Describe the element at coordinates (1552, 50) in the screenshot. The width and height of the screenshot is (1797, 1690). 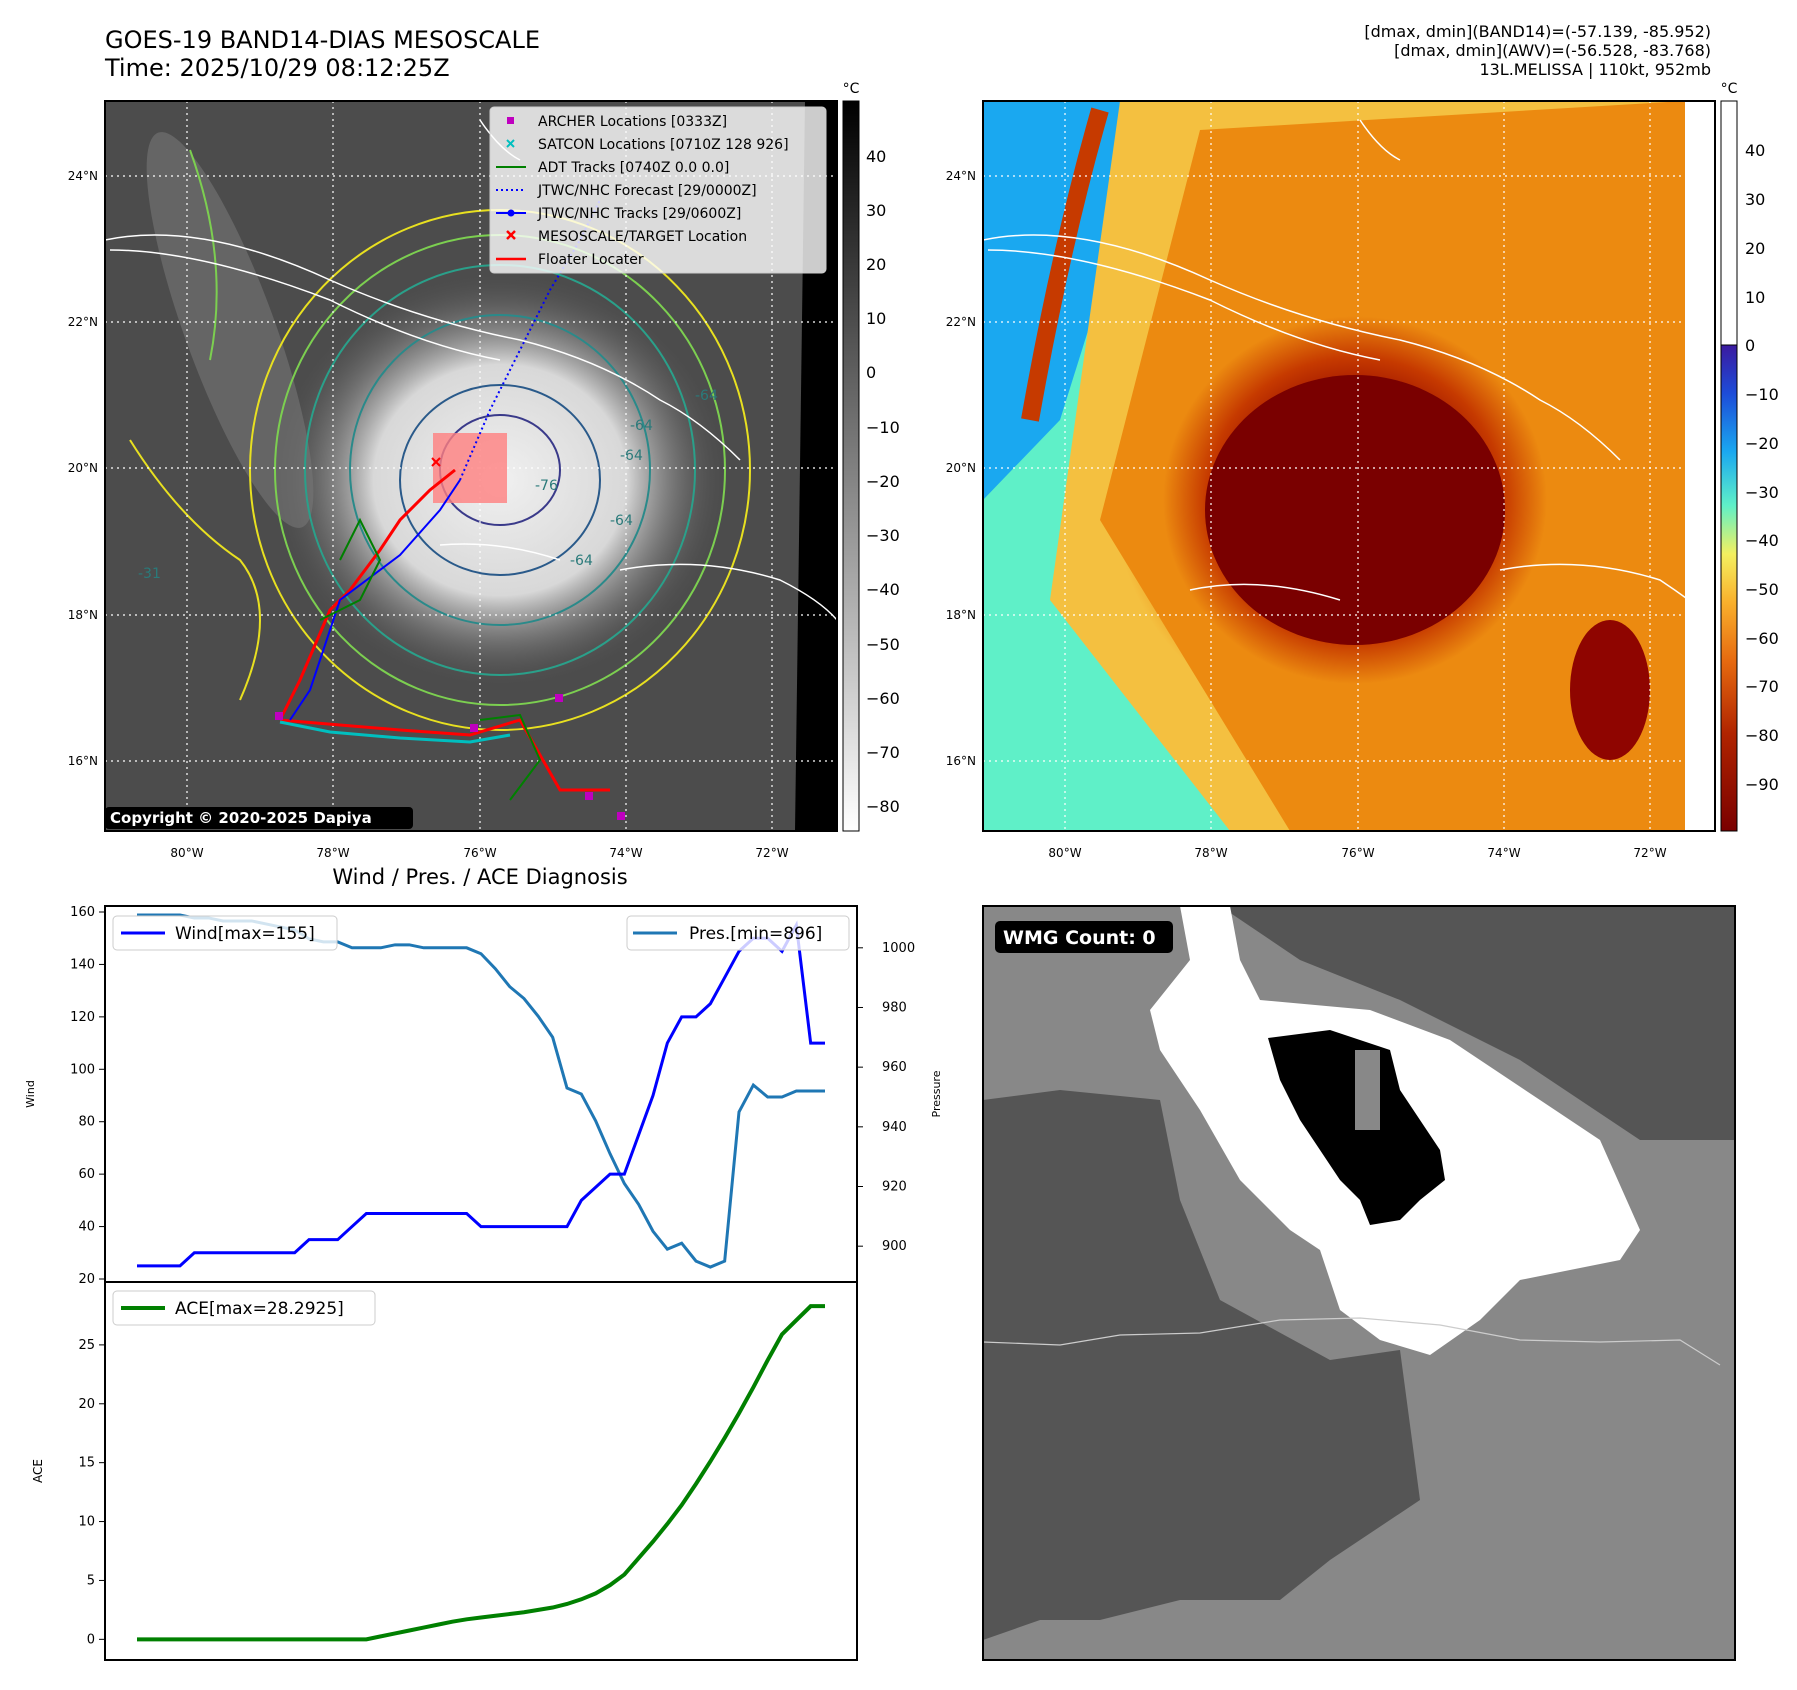
I see `stats-line-2: [dmax, dmin](AWV)=(-56.528, -83.768)` at that location.